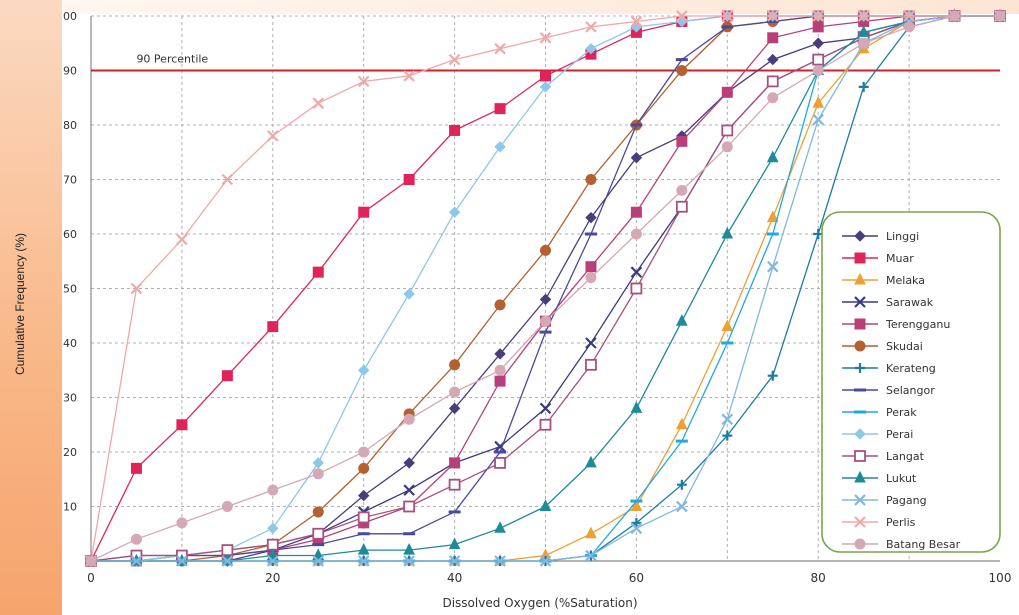  Describe the element at coordinates (31, 307) in the screenshot. I see `left-sidebar-band` at that location.